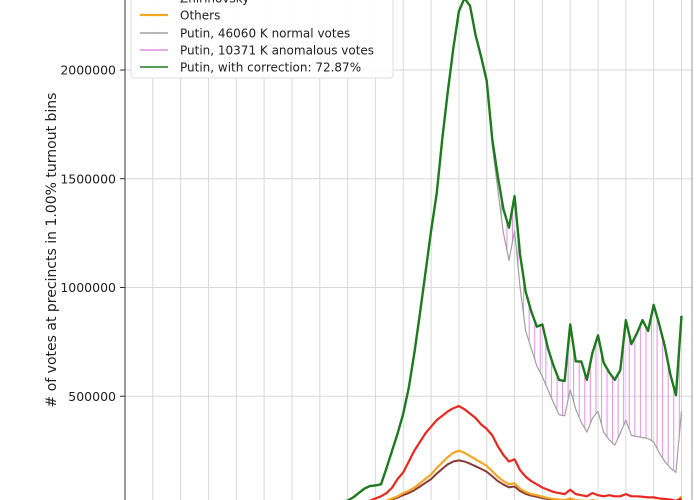 This screenshot has height=500, width=700. Describe the element at coordinates (270, 68) in the screenshot. I see `legend-label: Putin, with correction: 72.87%` at that location.